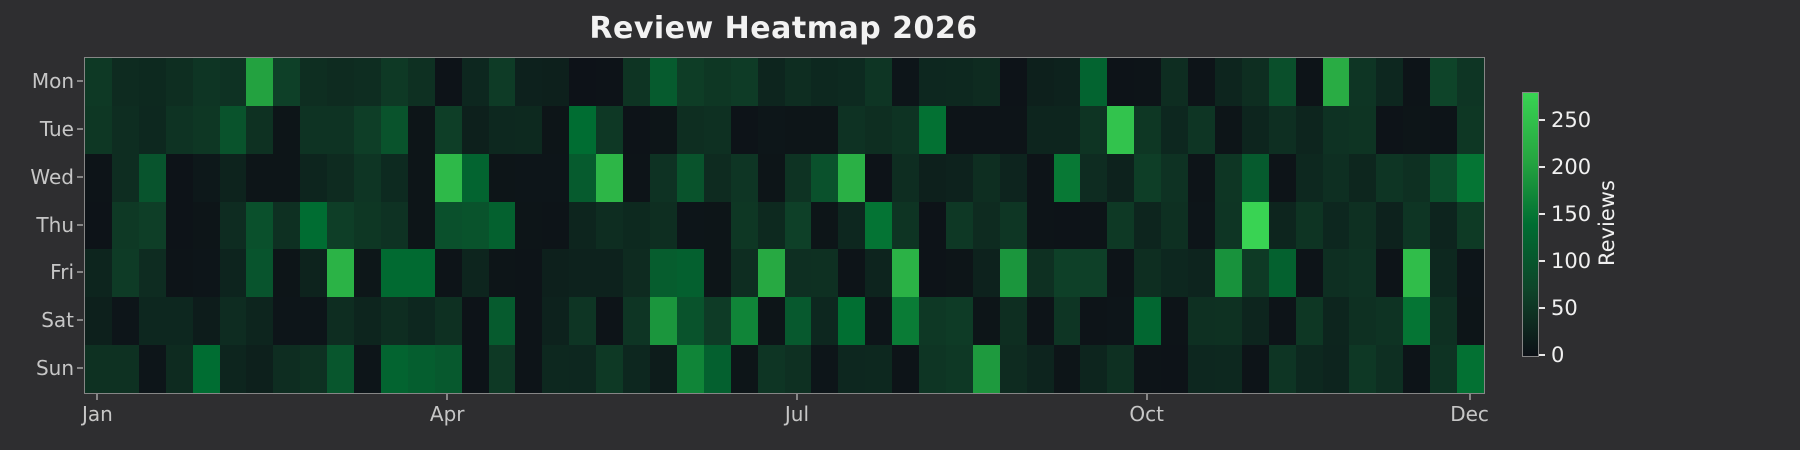 The width and height of the screenshot is (1800, 450). Describe the element at coordinates (52, 80) in the screenshot. I see `y-tick-label: Mon` at that location.